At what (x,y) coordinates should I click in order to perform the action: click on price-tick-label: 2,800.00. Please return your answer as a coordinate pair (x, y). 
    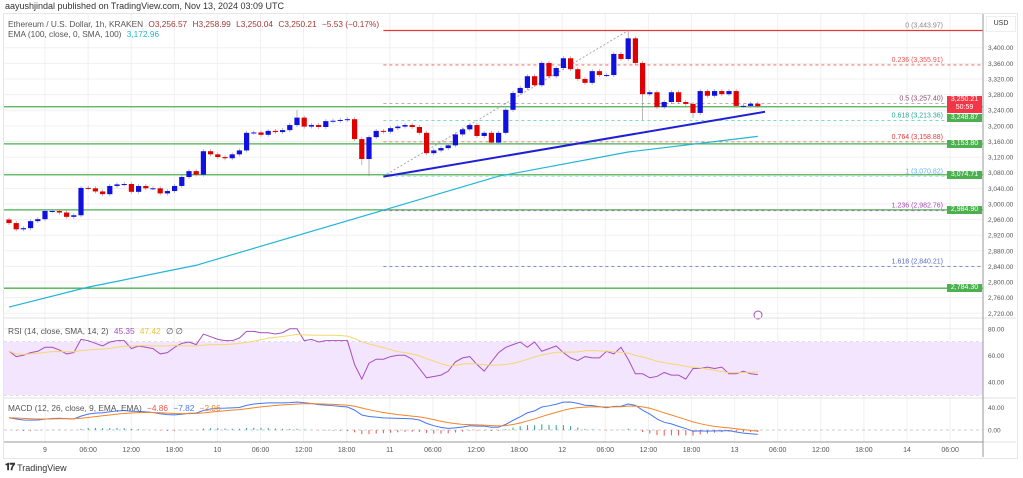
    Looking at the image, I should click on (1001, 283).